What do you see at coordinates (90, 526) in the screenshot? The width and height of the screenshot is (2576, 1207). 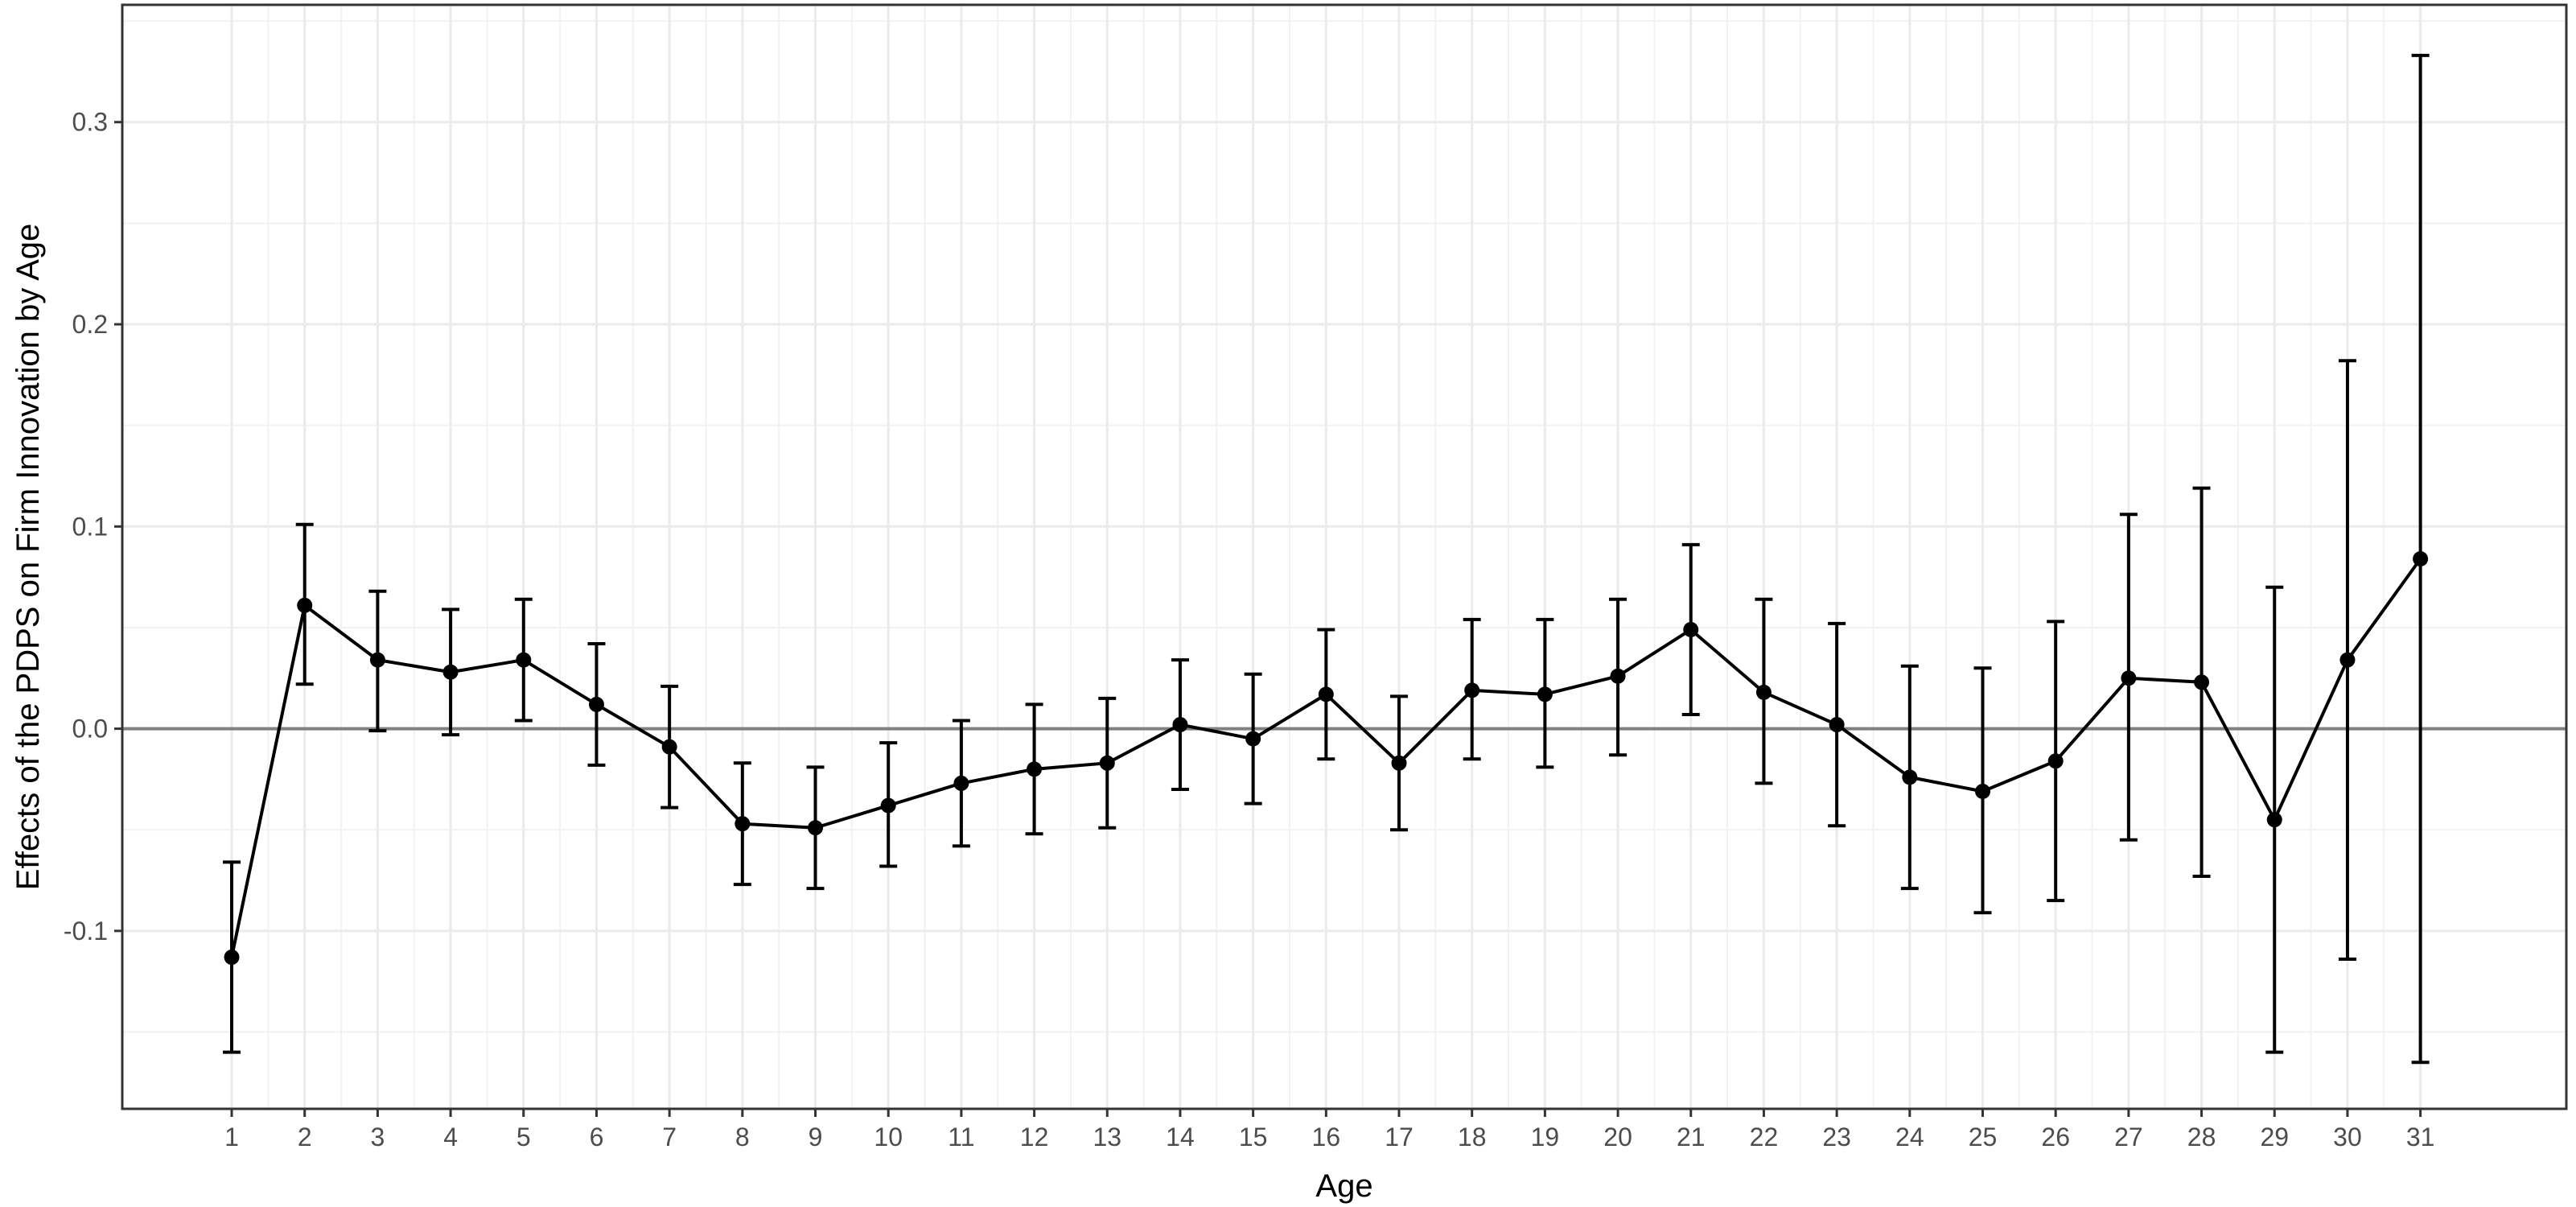 I see `y-tick-label: 0.1` at bounding box center [90, 526].